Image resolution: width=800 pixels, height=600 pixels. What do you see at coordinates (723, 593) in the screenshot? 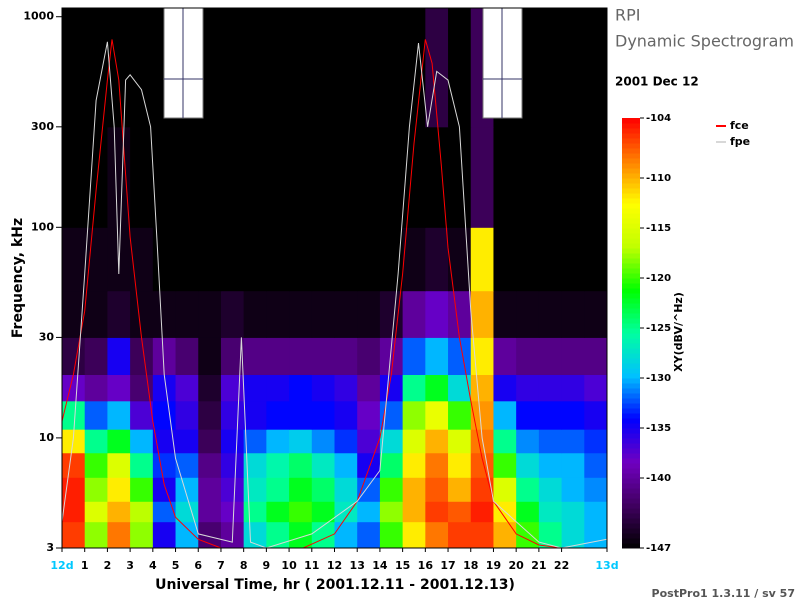
I see `footer: PostPro1 1.3.11 / sv 57` at bounding box center [723, 593].